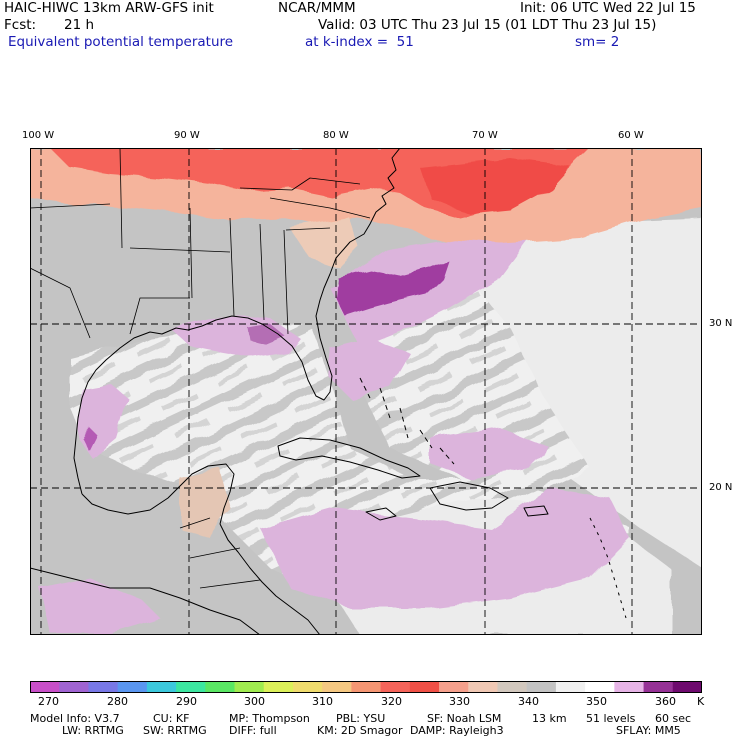  I want to click on colorbar-unit: K, so click(701, 701).